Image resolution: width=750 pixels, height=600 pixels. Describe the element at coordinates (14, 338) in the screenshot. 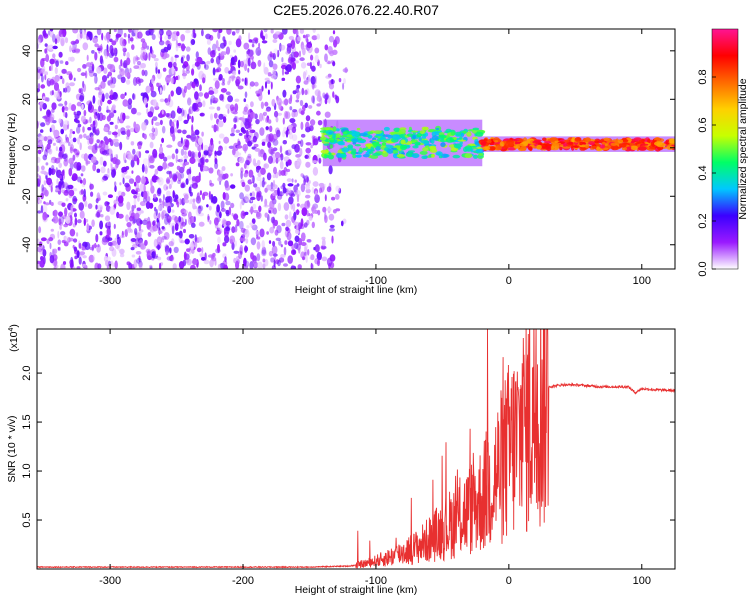

I see `snr-y-multiplier: (x104)` at that location.